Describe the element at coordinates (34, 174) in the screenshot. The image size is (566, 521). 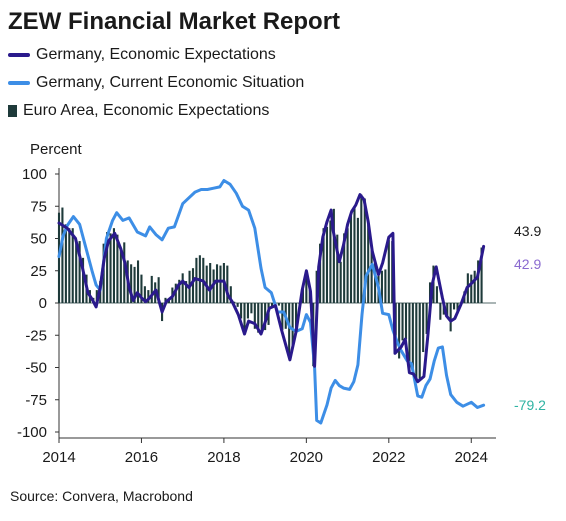
I see `y-tick-label: 100` at that location.